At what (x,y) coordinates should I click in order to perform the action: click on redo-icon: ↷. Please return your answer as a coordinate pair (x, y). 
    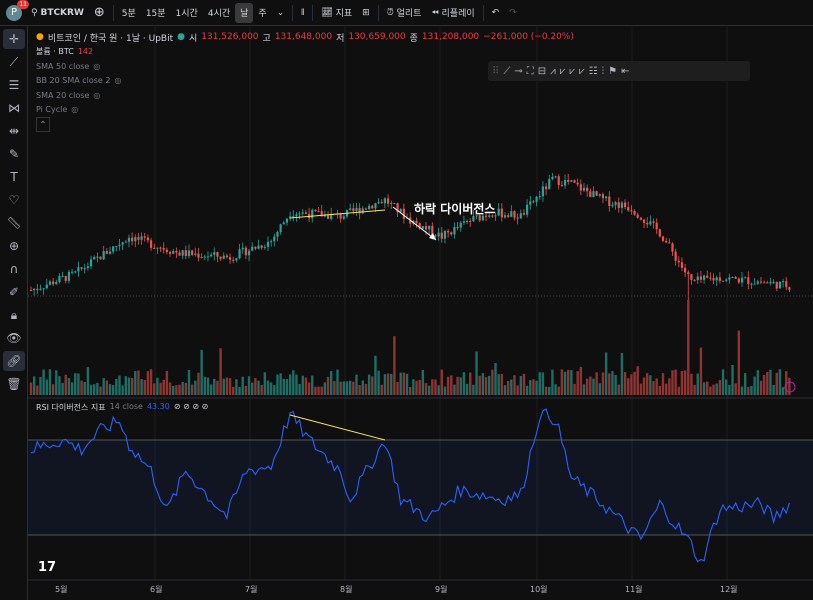
    Looking at the image, I should click on (513, 12).